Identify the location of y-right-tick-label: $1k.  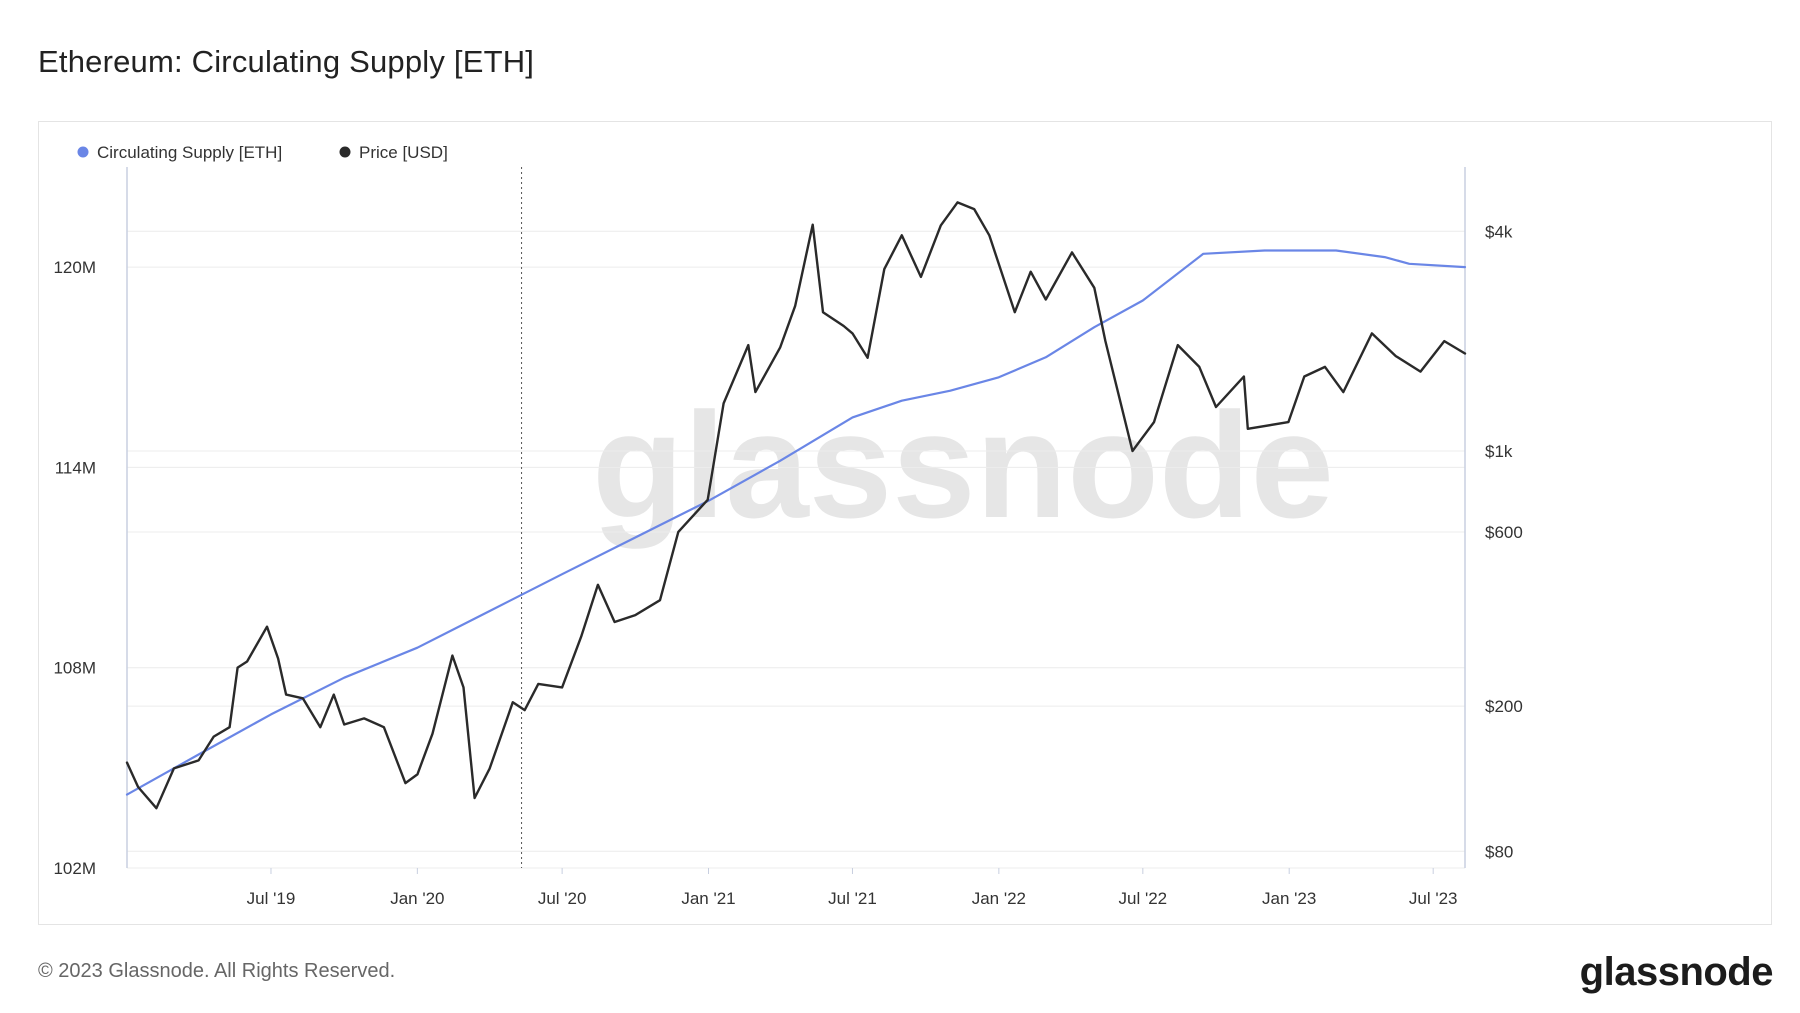
(1499, 451).